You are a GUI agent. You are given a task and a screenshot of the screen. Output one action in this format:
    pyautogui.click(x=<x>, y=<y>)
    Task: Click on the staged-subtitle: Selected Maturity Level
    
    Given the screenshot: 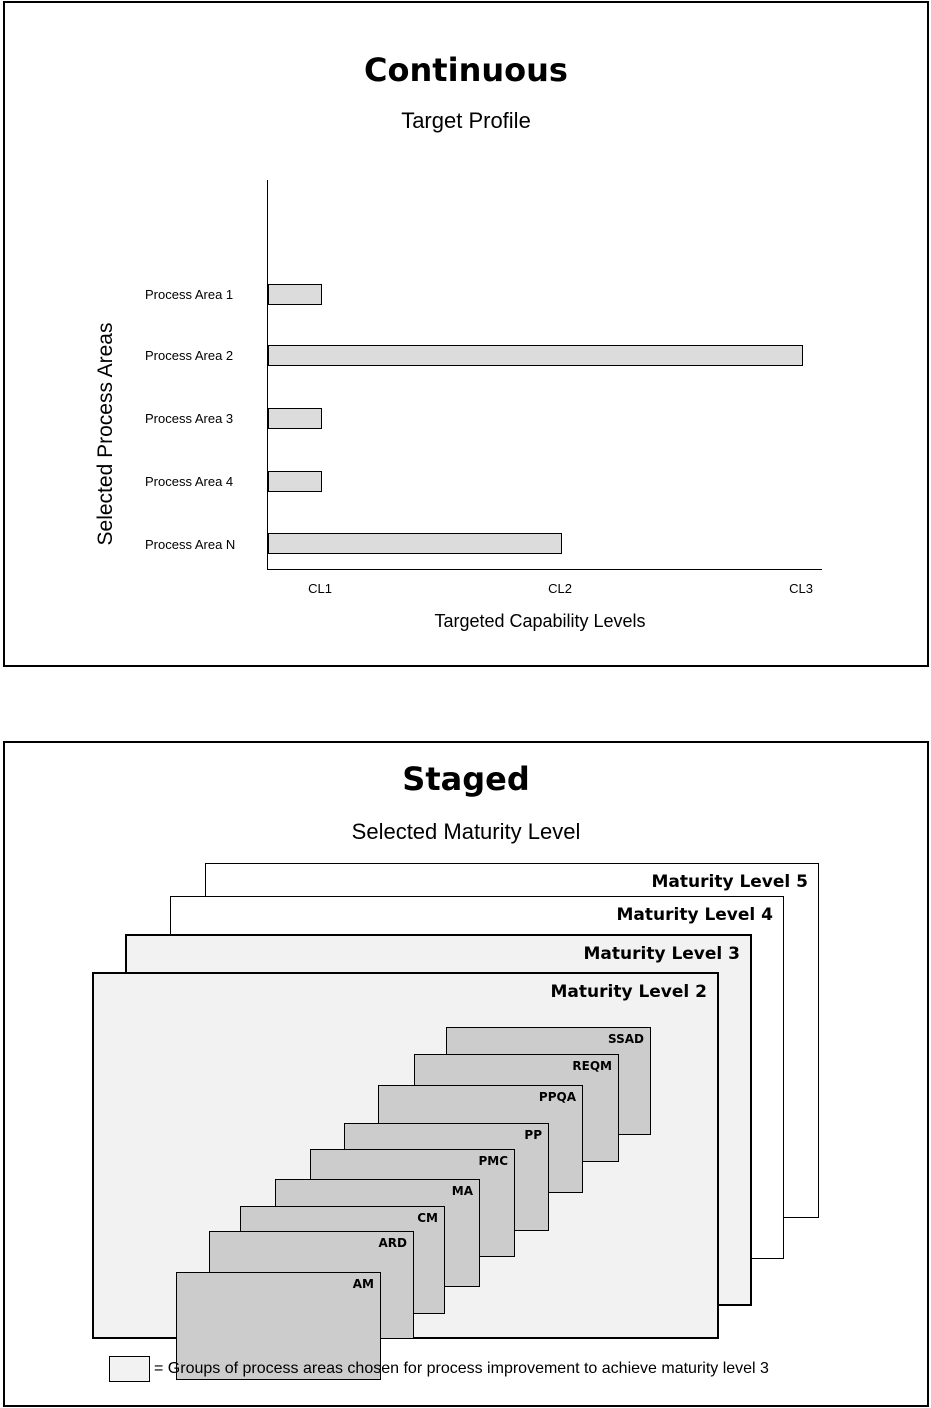 What is the action you would take?
    pyautogui.click(x=466, y=831)
    